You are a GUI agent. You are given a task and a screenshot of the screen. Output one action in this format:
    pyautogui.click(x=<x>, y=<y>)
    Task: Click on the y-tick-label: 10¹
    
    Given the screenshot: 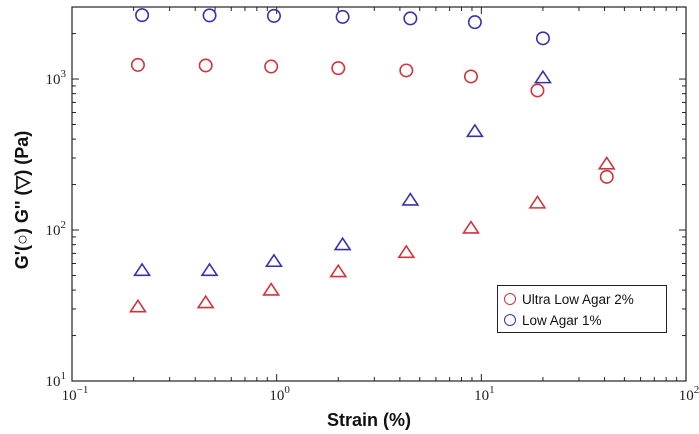 What is the action you would take?
    pyautogui.click(x=56, y=380)
    